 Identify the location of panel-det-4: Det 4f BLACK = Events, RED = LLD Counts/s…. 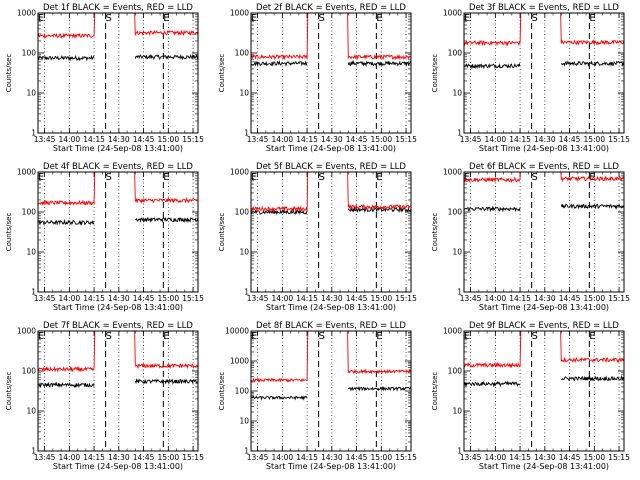
(104, 237).